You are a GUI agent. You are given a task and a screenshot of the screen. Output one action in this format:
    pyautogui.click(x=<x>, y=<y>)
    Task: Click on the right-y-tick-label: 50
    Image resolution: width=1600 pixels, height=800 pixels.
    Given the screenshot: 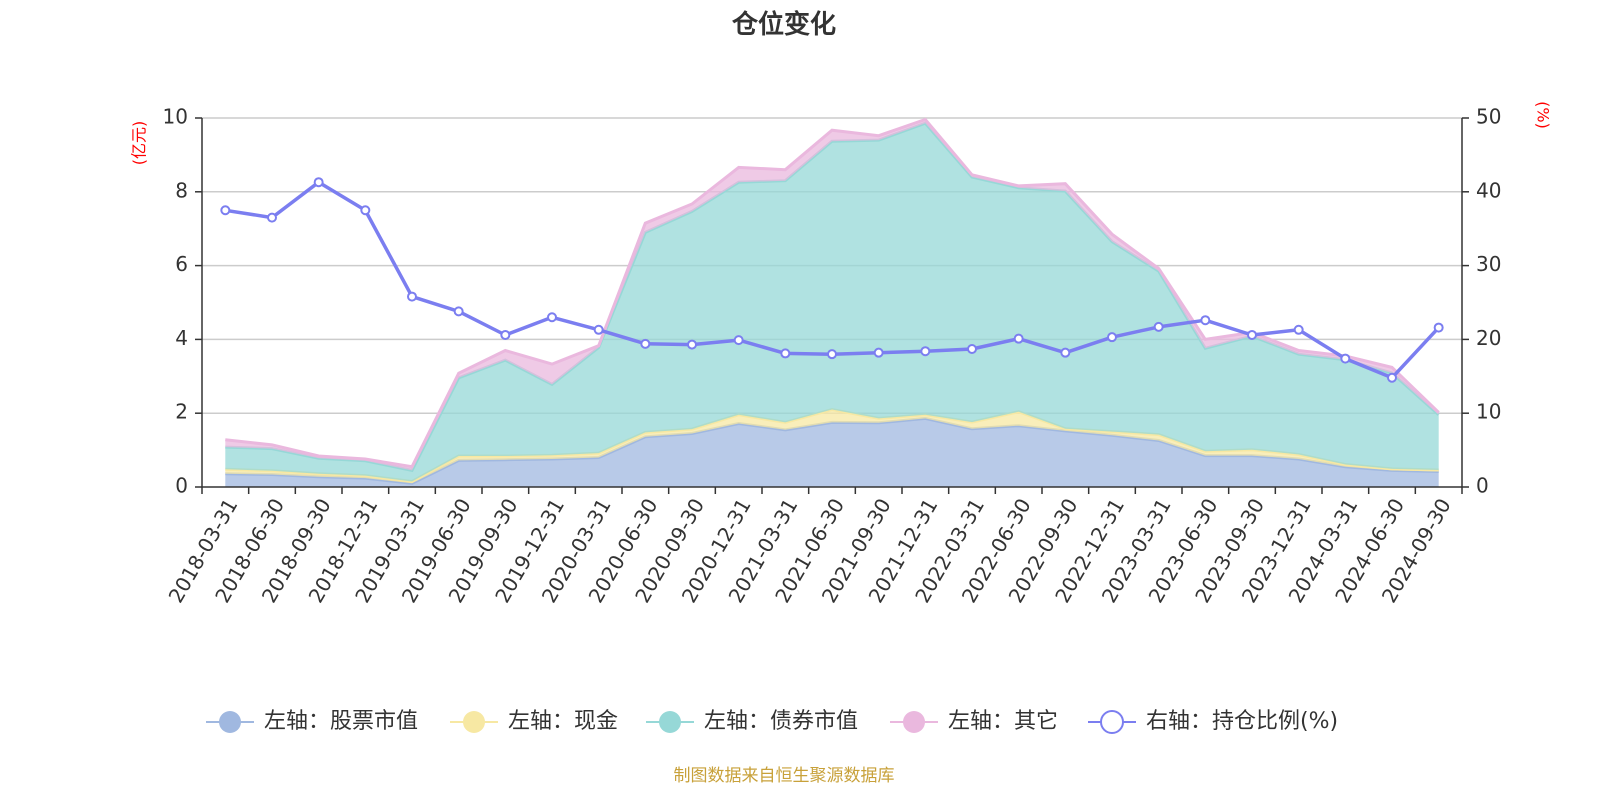 What is the action you would take?
    pyautogui.click(x=1488, y=117)
    